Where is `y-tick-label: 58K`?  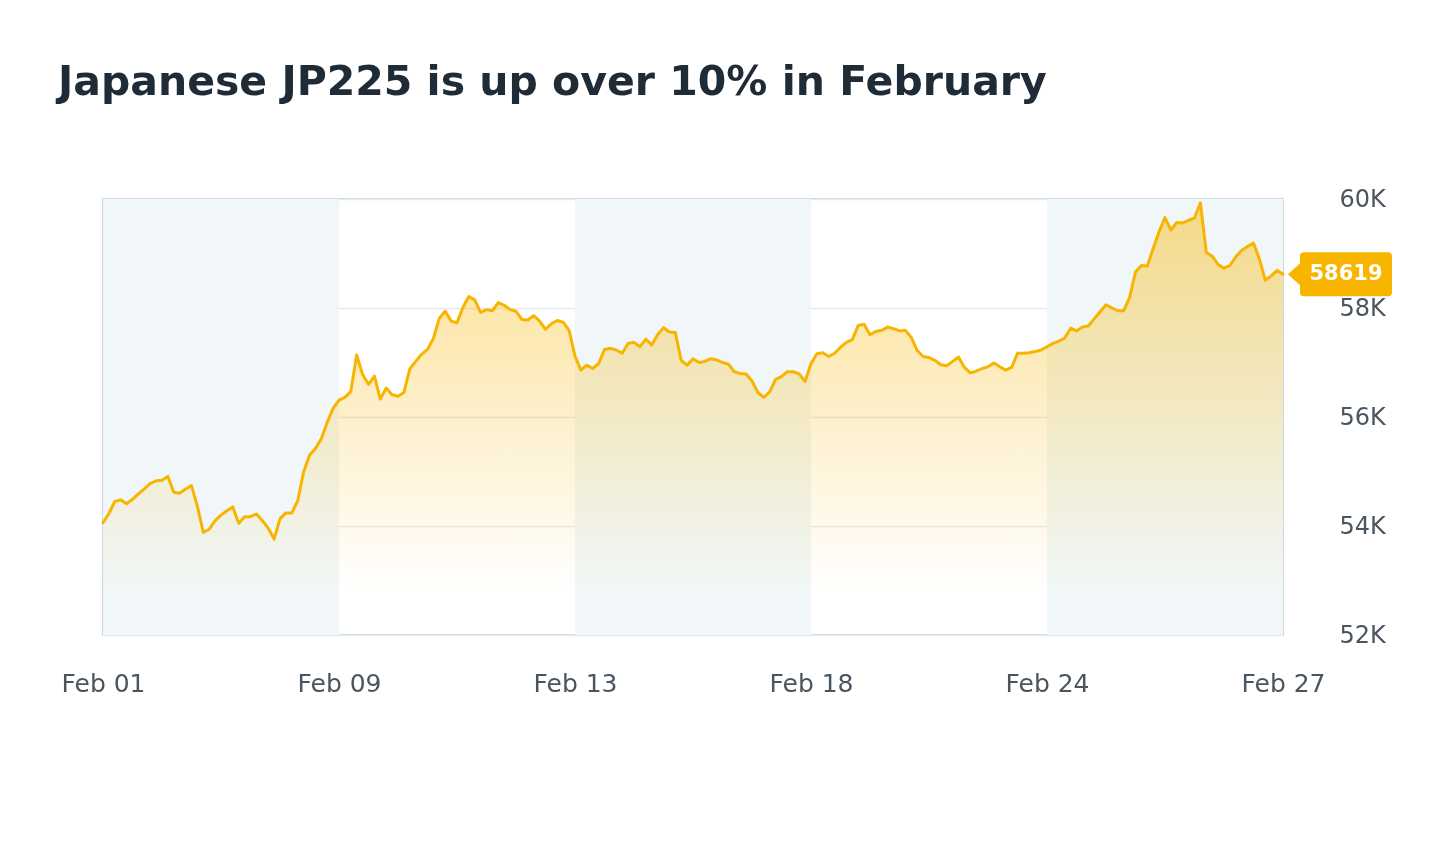 y-tick-label: 58K is located at coordinates (1363, 307).